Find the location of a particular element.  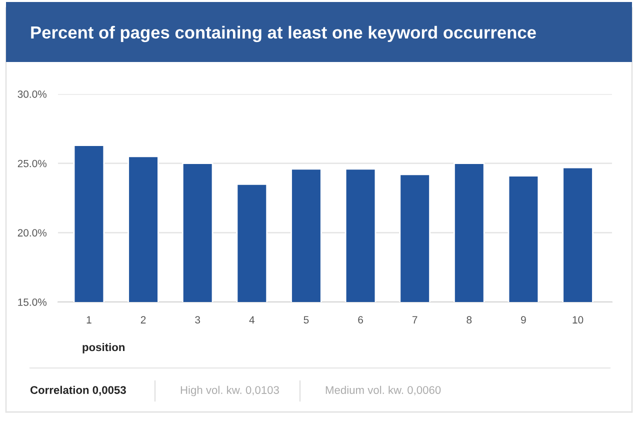

x-tick-label: 10 is located at coordinates (578, 320).